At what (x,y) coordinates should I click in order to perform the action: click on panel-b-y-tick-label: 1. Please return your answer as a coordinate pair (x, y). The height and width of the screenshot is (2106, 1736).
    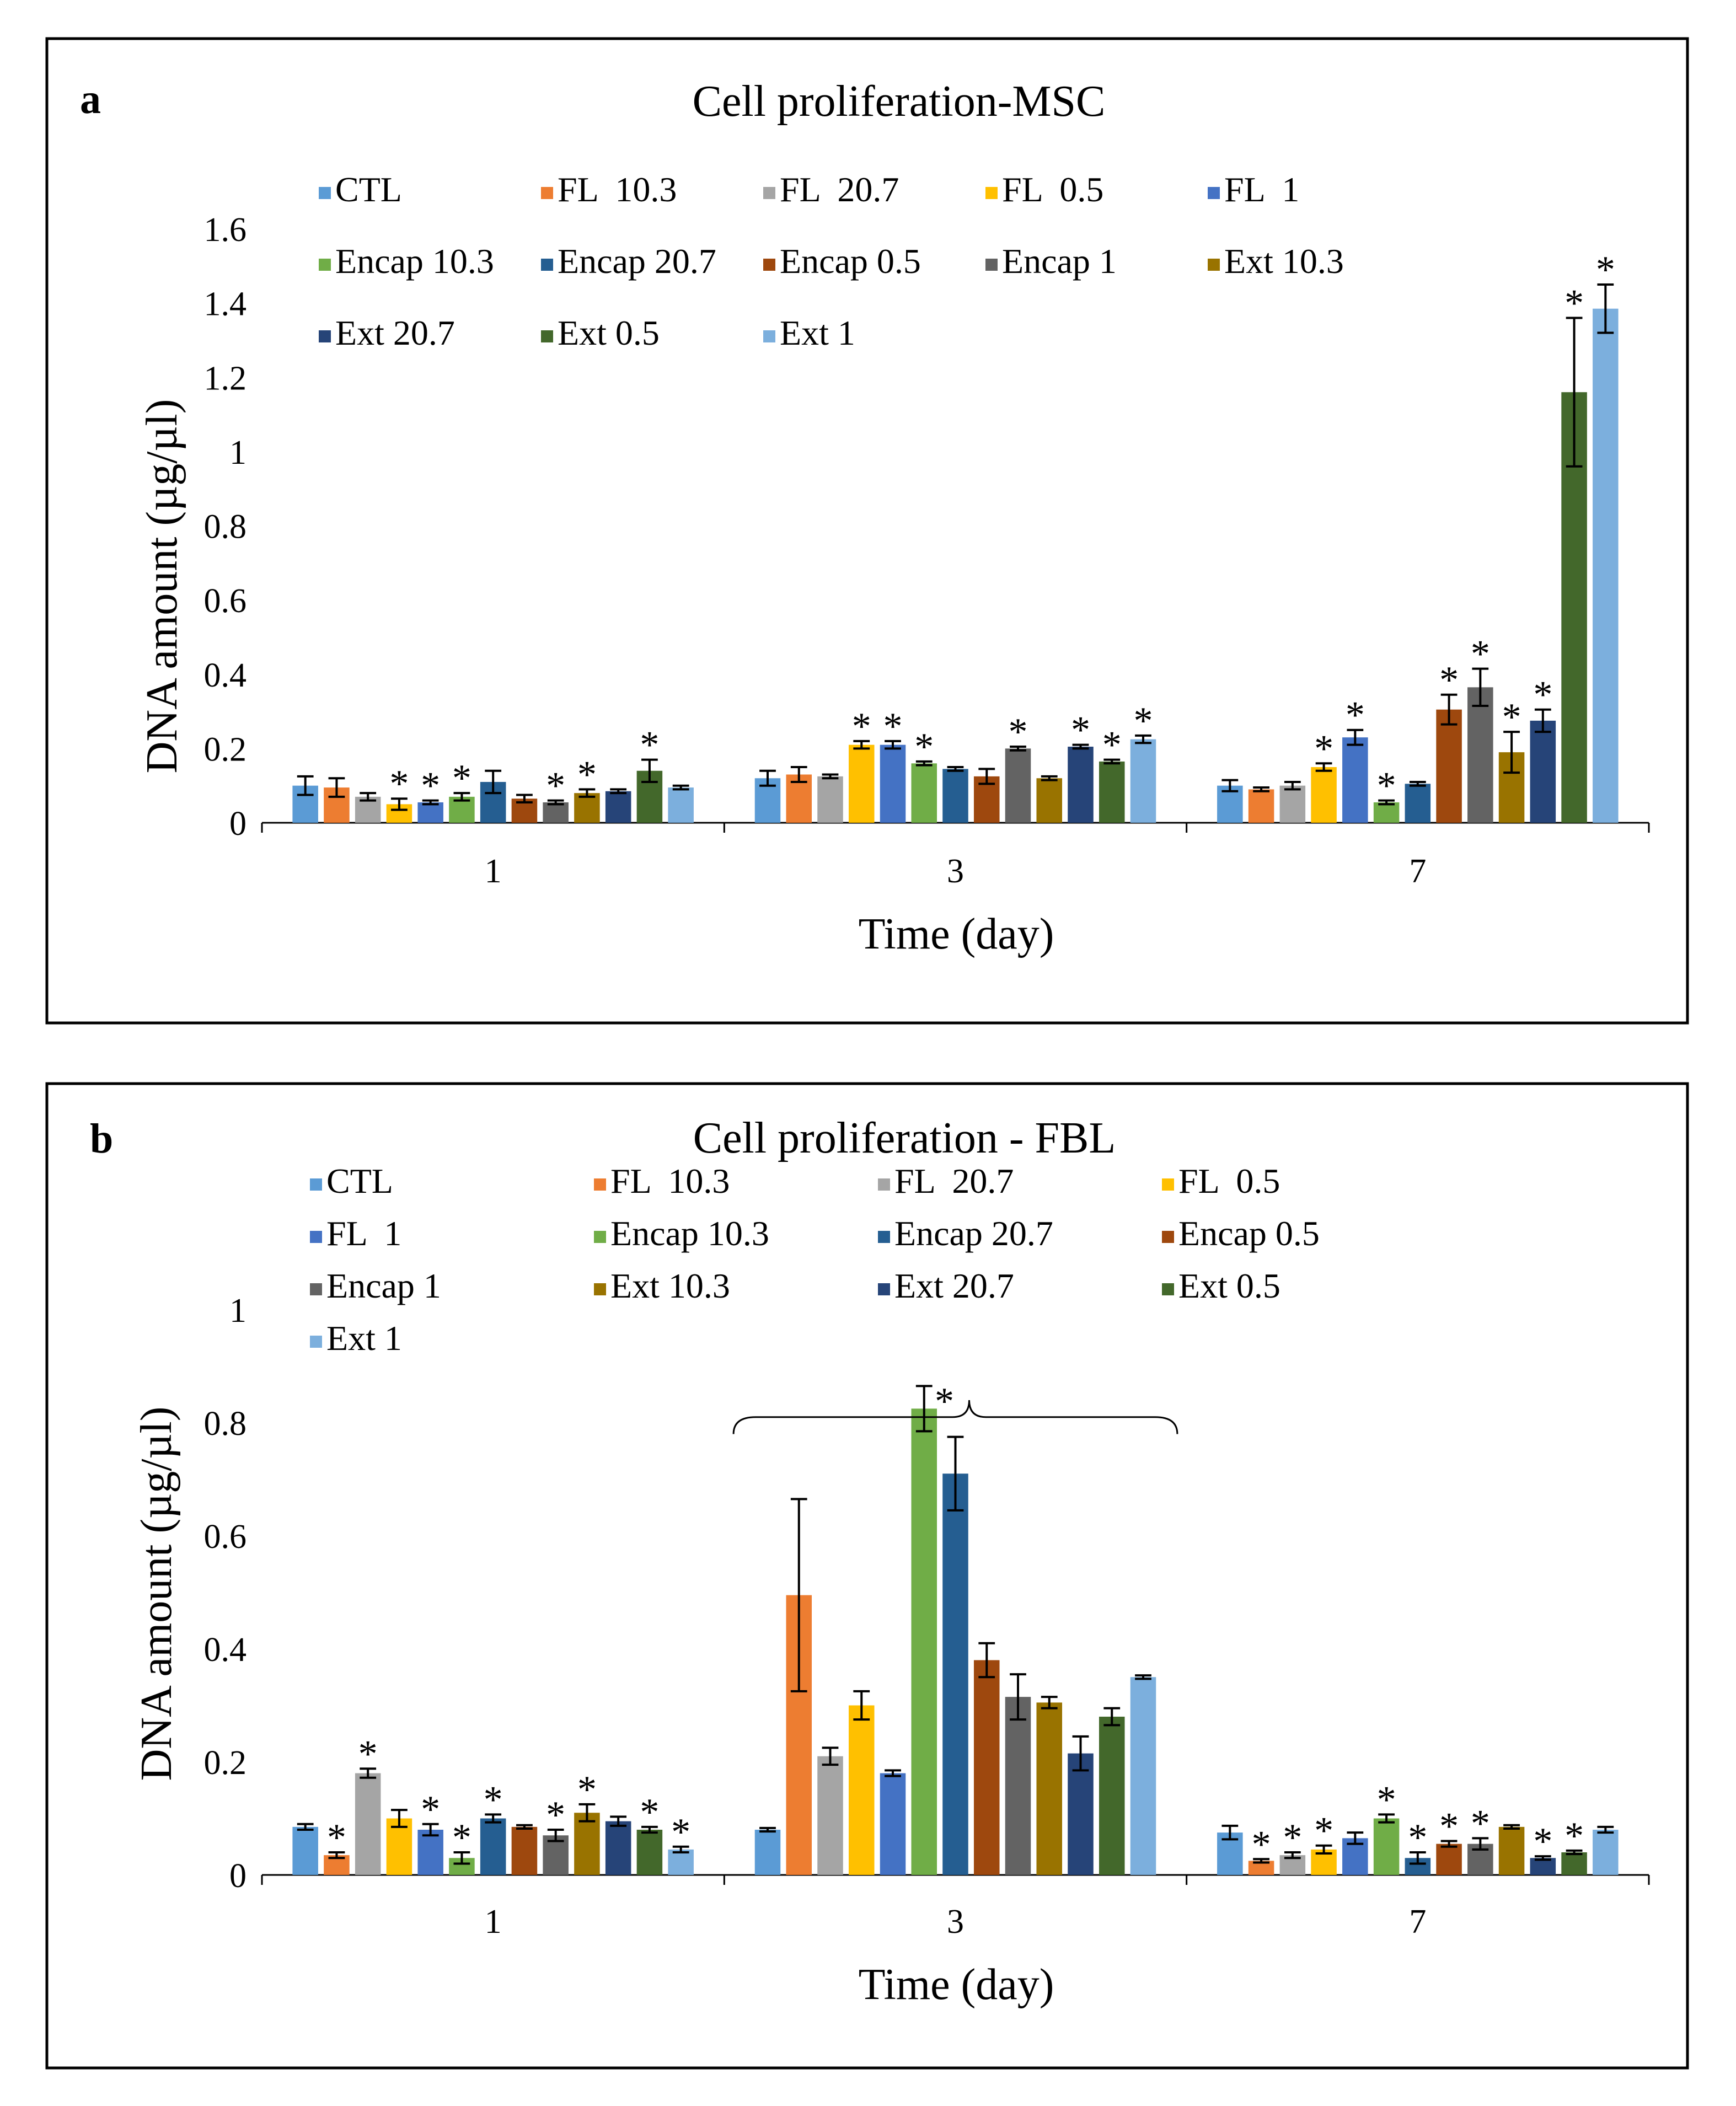
    Looking at the image, I should click on (238, 1311).